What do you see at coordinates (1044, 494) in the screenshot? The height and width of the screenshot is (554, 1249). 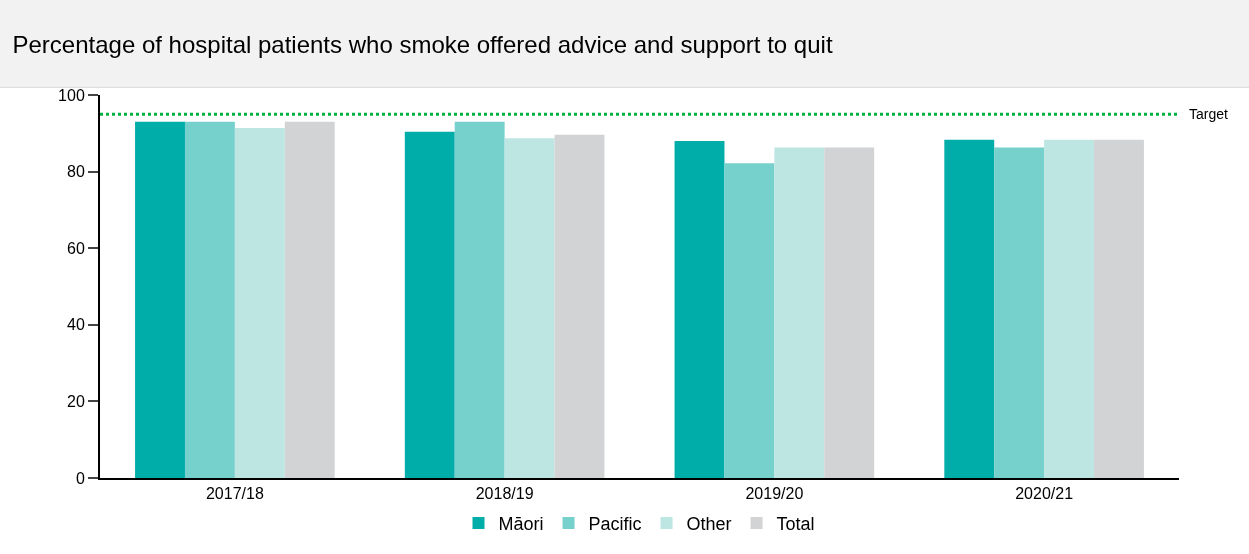 I see `x-tick-label: 2020/21` at bounding box center [1044, 494].